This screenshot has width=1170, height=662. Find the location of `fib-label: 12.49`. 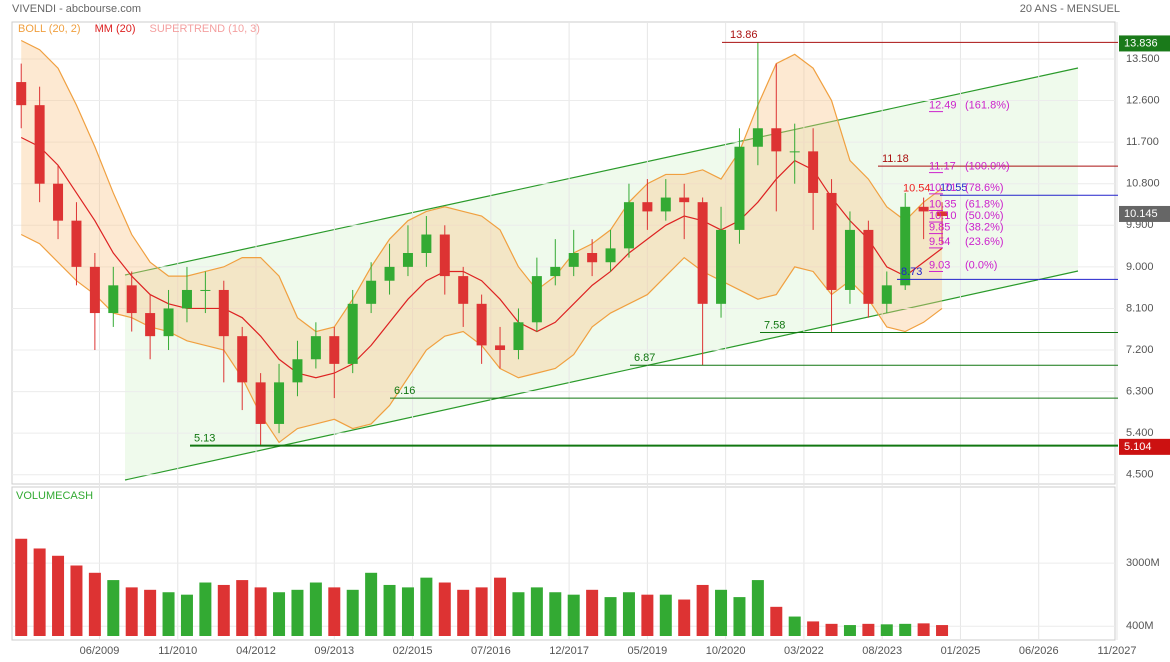

fib-label: 12.49 is located at coordinates (943, 106).